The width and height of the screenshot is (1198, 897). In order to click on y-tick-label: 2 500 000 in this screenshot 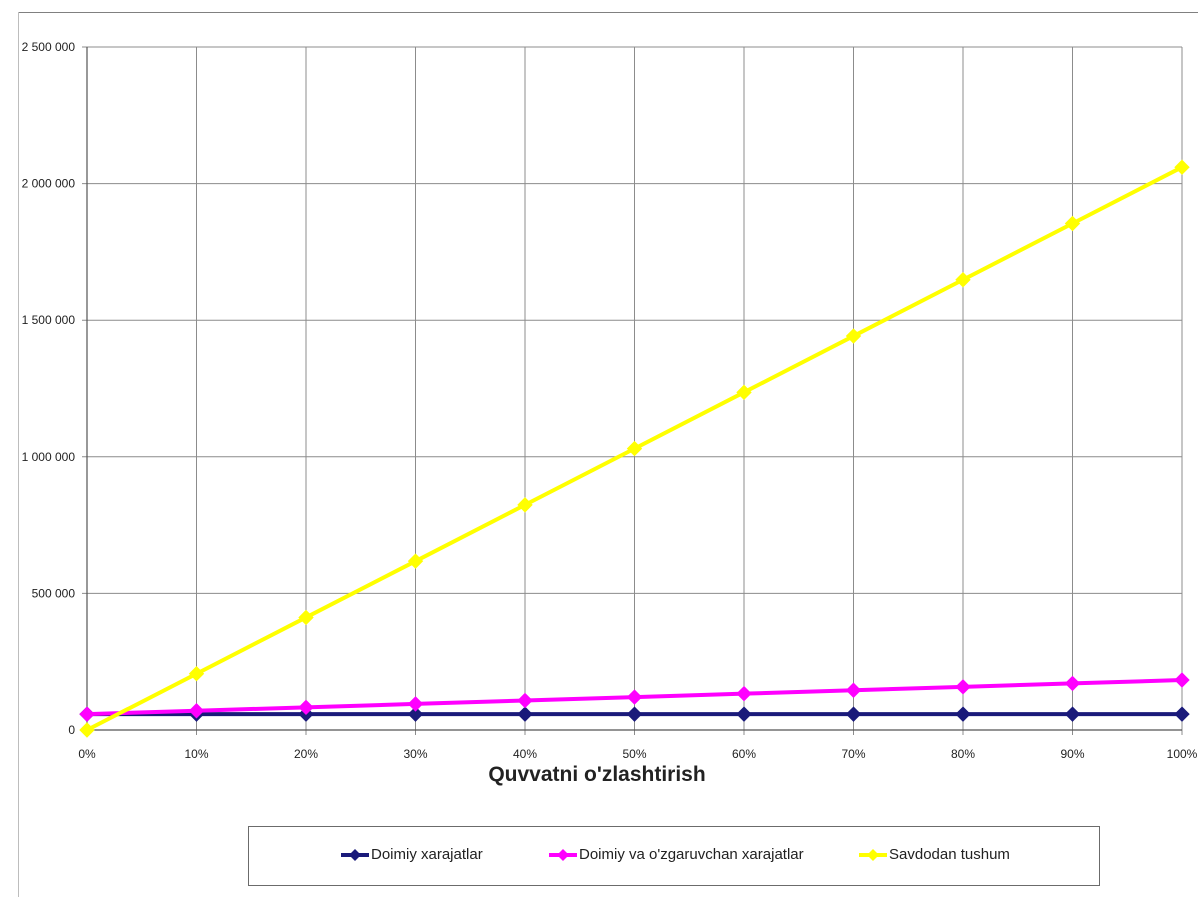, I will do `click(49, 47)`.